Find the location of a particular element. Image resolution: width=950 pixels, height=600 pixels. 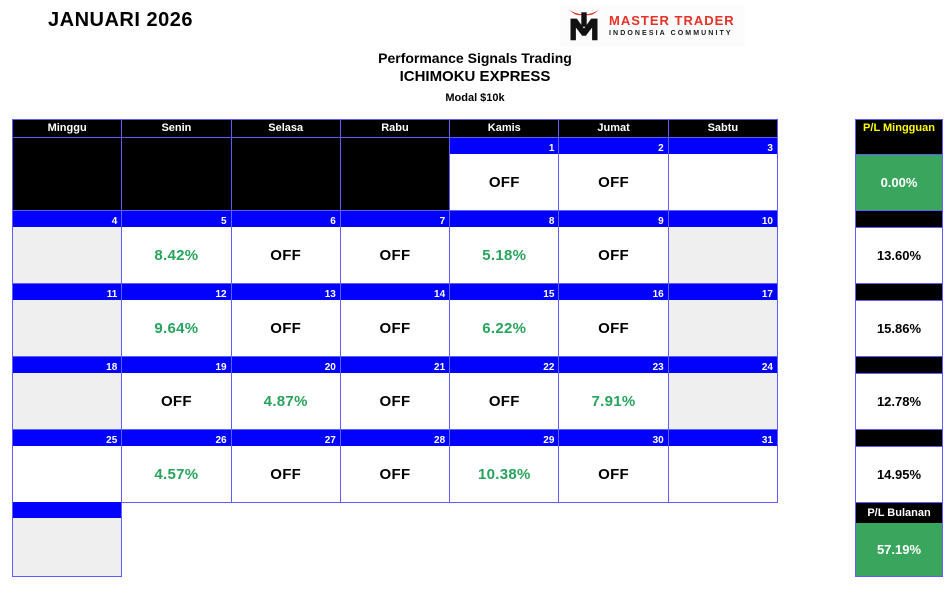

calendar-day-cell: 26 4.57% is located at coordinates (177, 466).